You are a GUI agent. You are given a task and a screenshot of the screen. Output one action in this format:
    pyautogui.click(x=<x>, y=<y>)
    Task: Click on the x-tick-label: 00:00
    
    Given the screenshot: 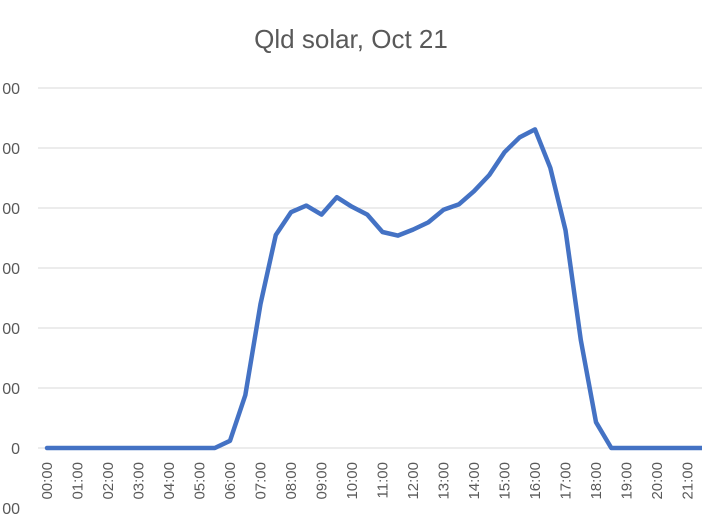 What is the action you would take?
    pyautogui.click(x=47, y=481)
    